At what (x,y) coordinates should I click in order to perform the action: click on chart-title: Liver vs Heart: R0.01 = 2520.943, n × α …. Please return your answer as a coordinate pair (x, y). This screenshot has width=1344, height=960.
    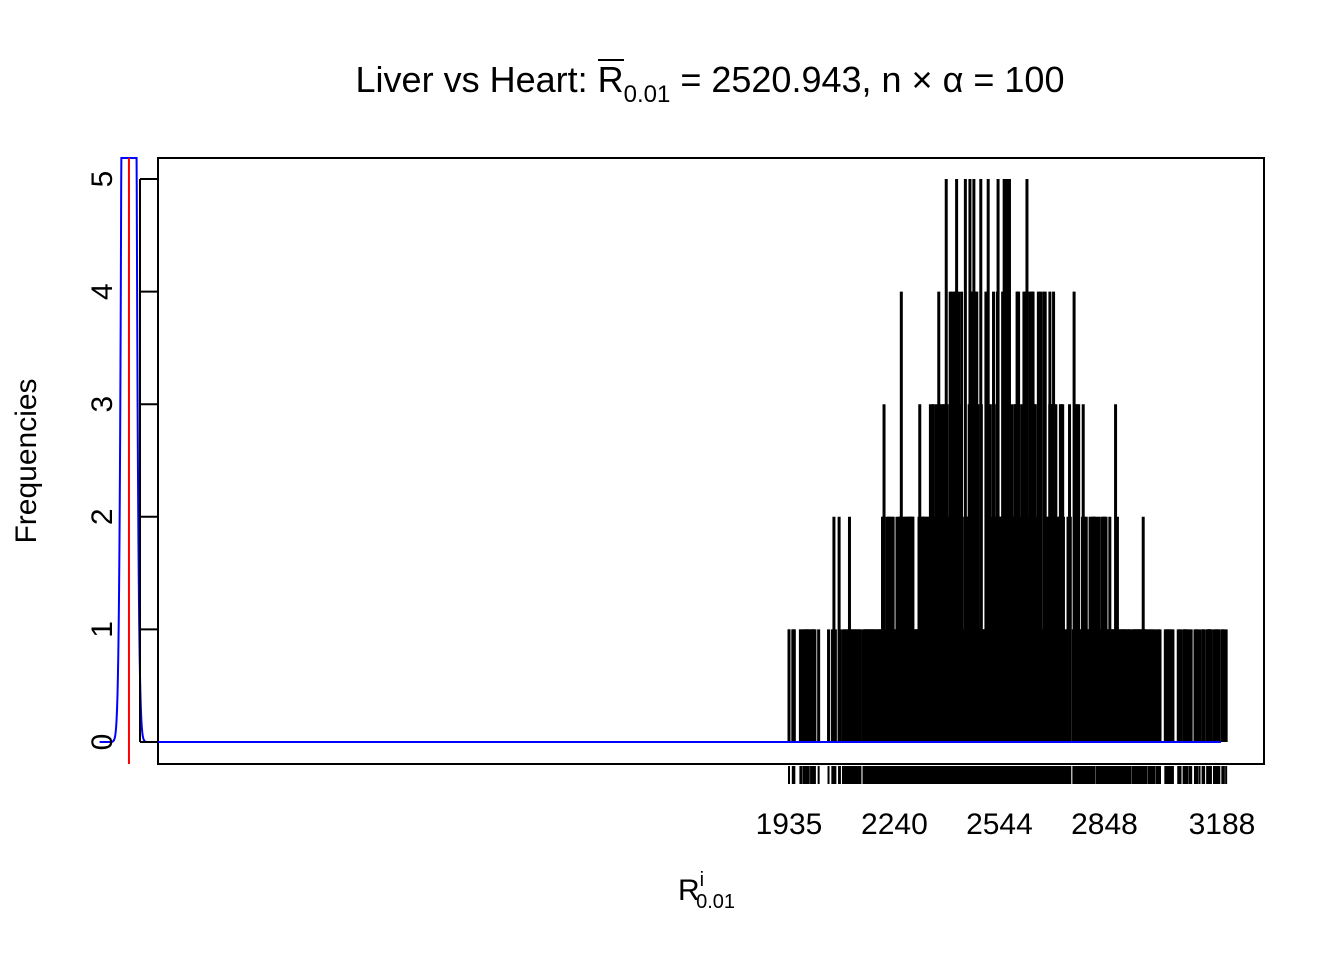
    Looking at the image, I should click on (710, 83).